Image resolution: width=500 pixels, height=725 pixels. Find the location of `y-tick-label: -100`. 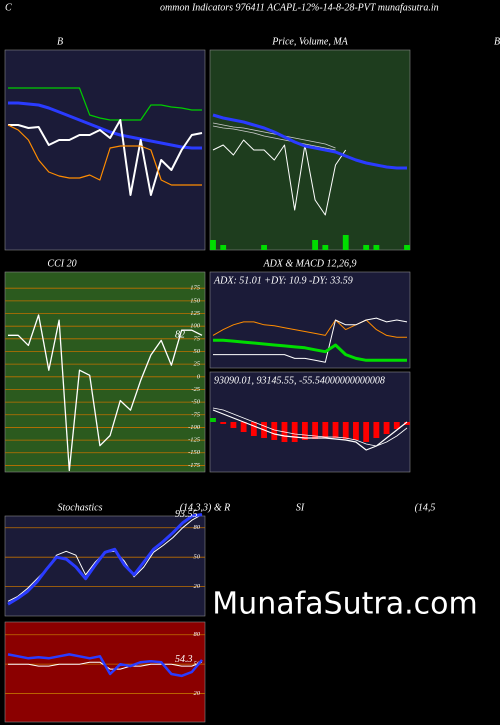

y-tick-label: -100 is located at coordinates (194, 427).